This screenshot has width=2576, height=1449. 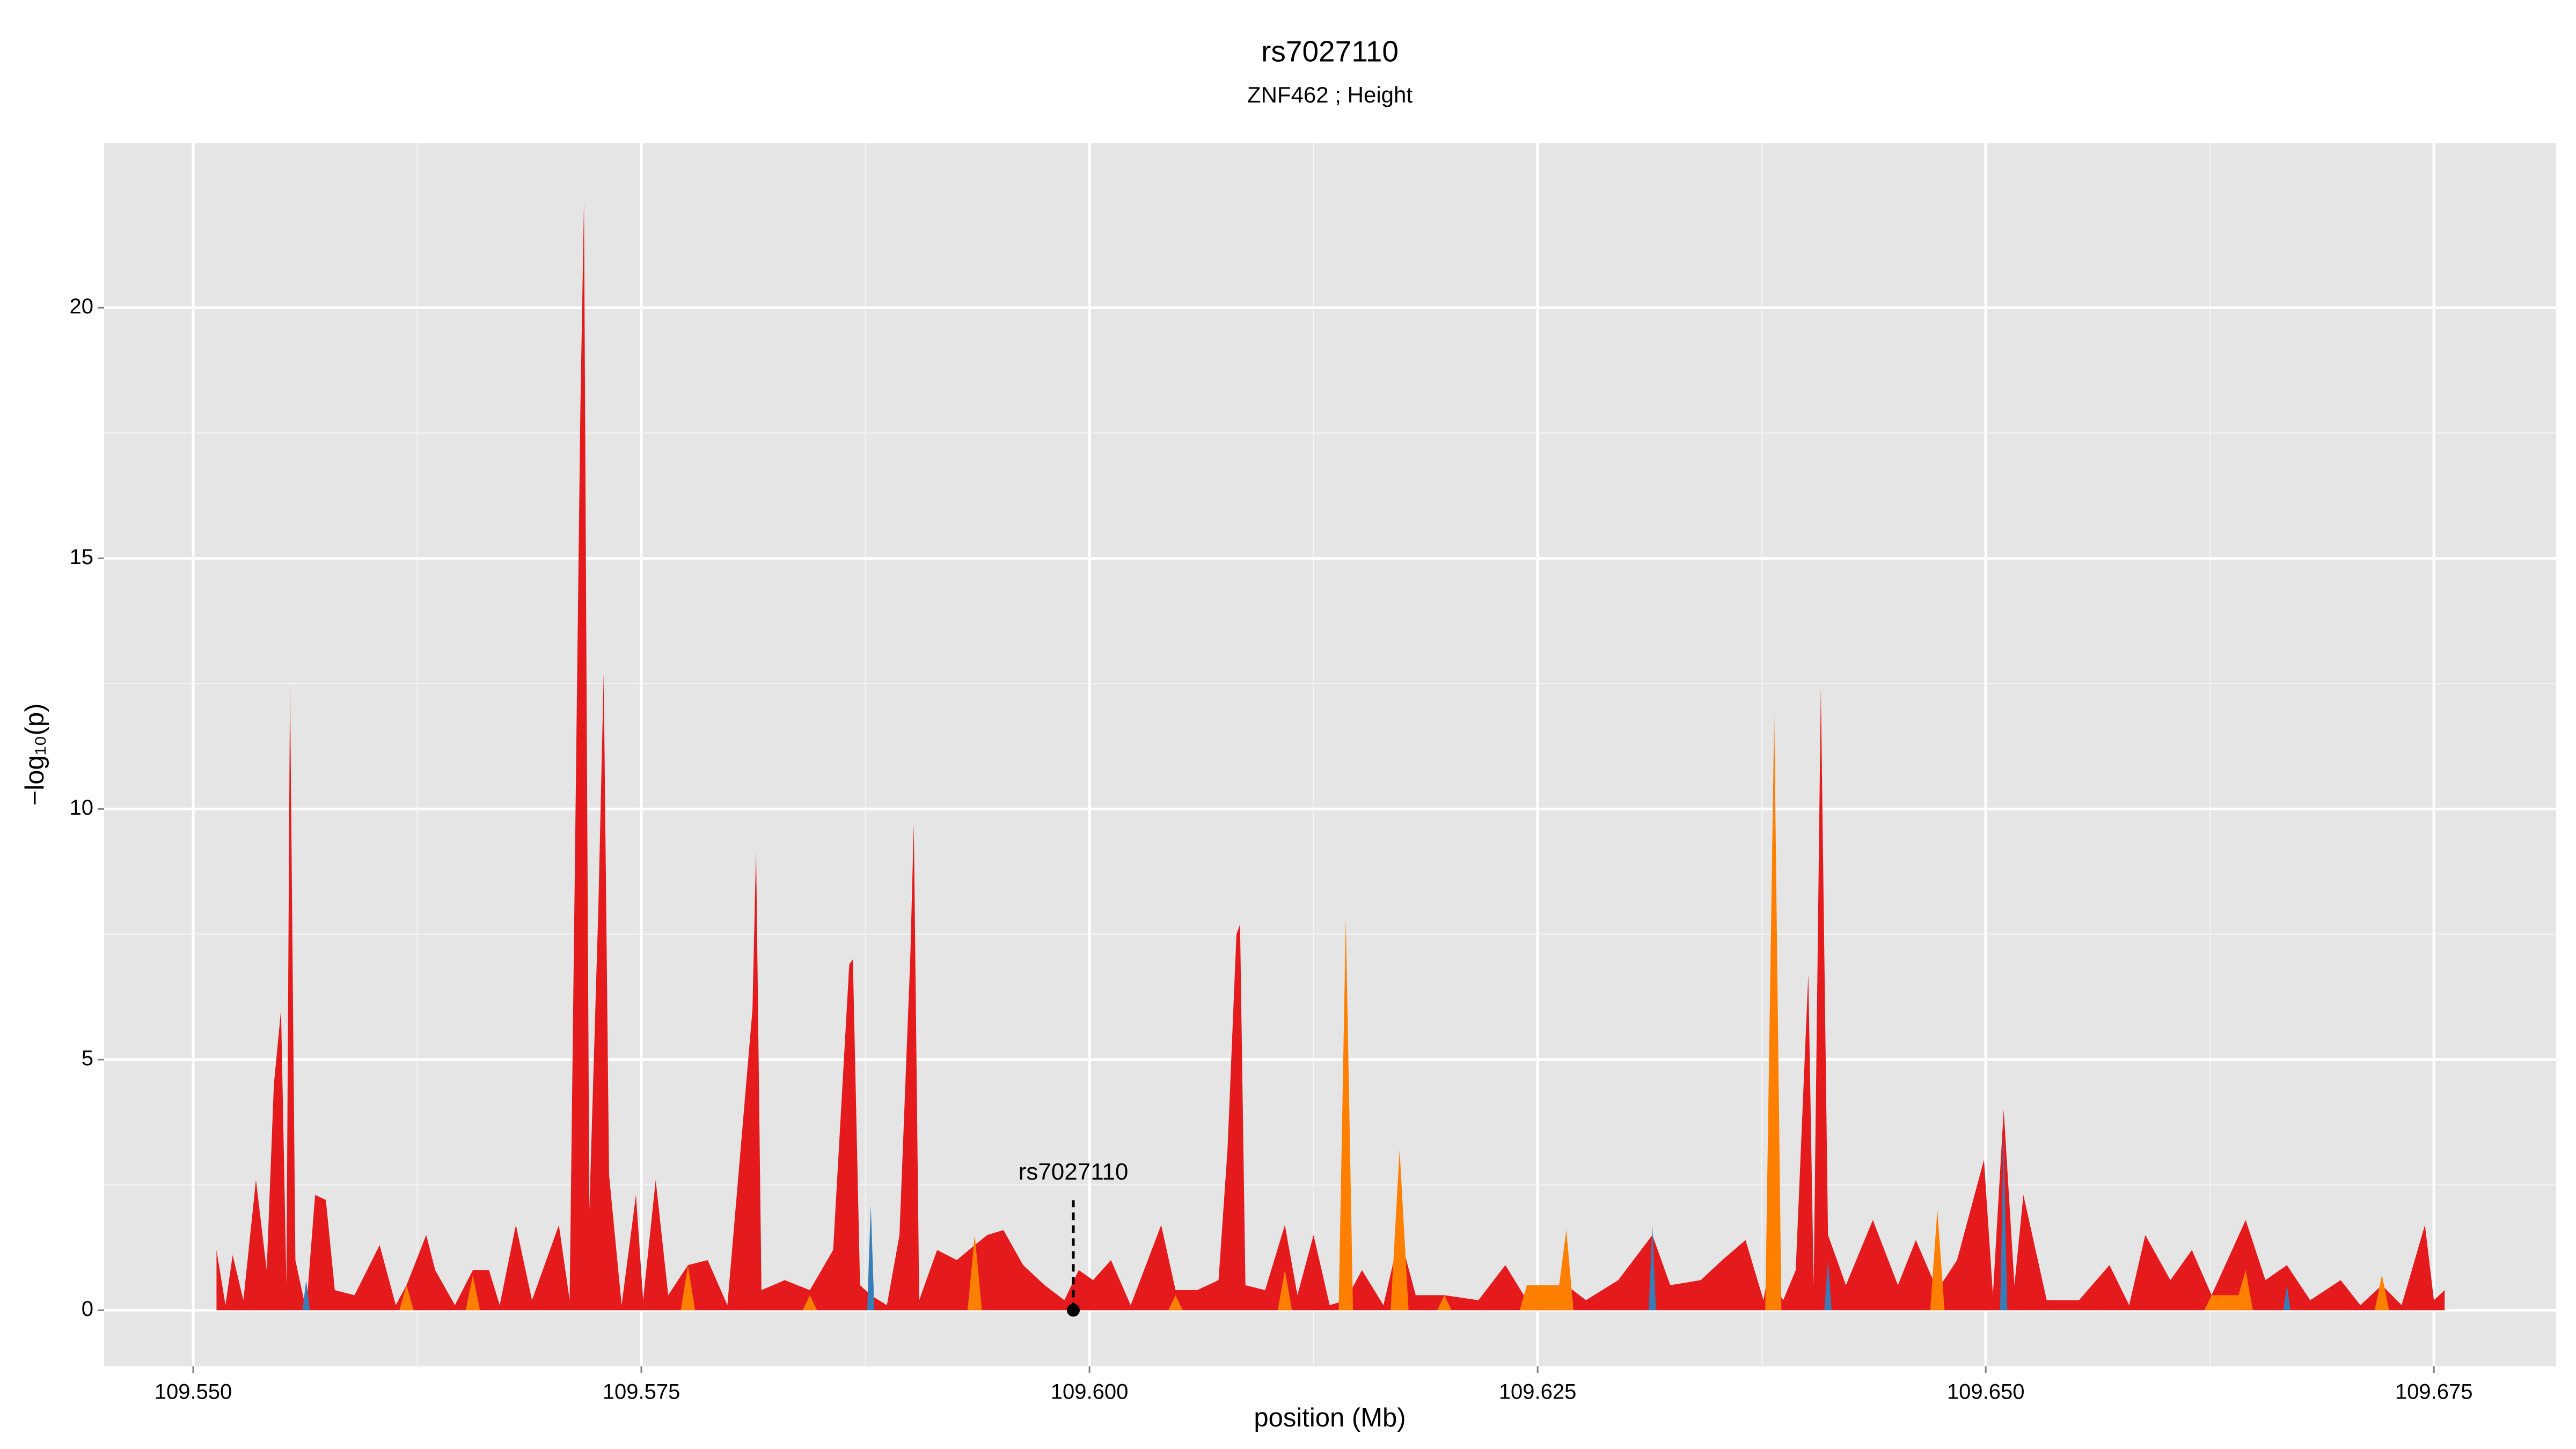 I want to click on x-tick-label: 109.600, so click(x=1090, y=1392).